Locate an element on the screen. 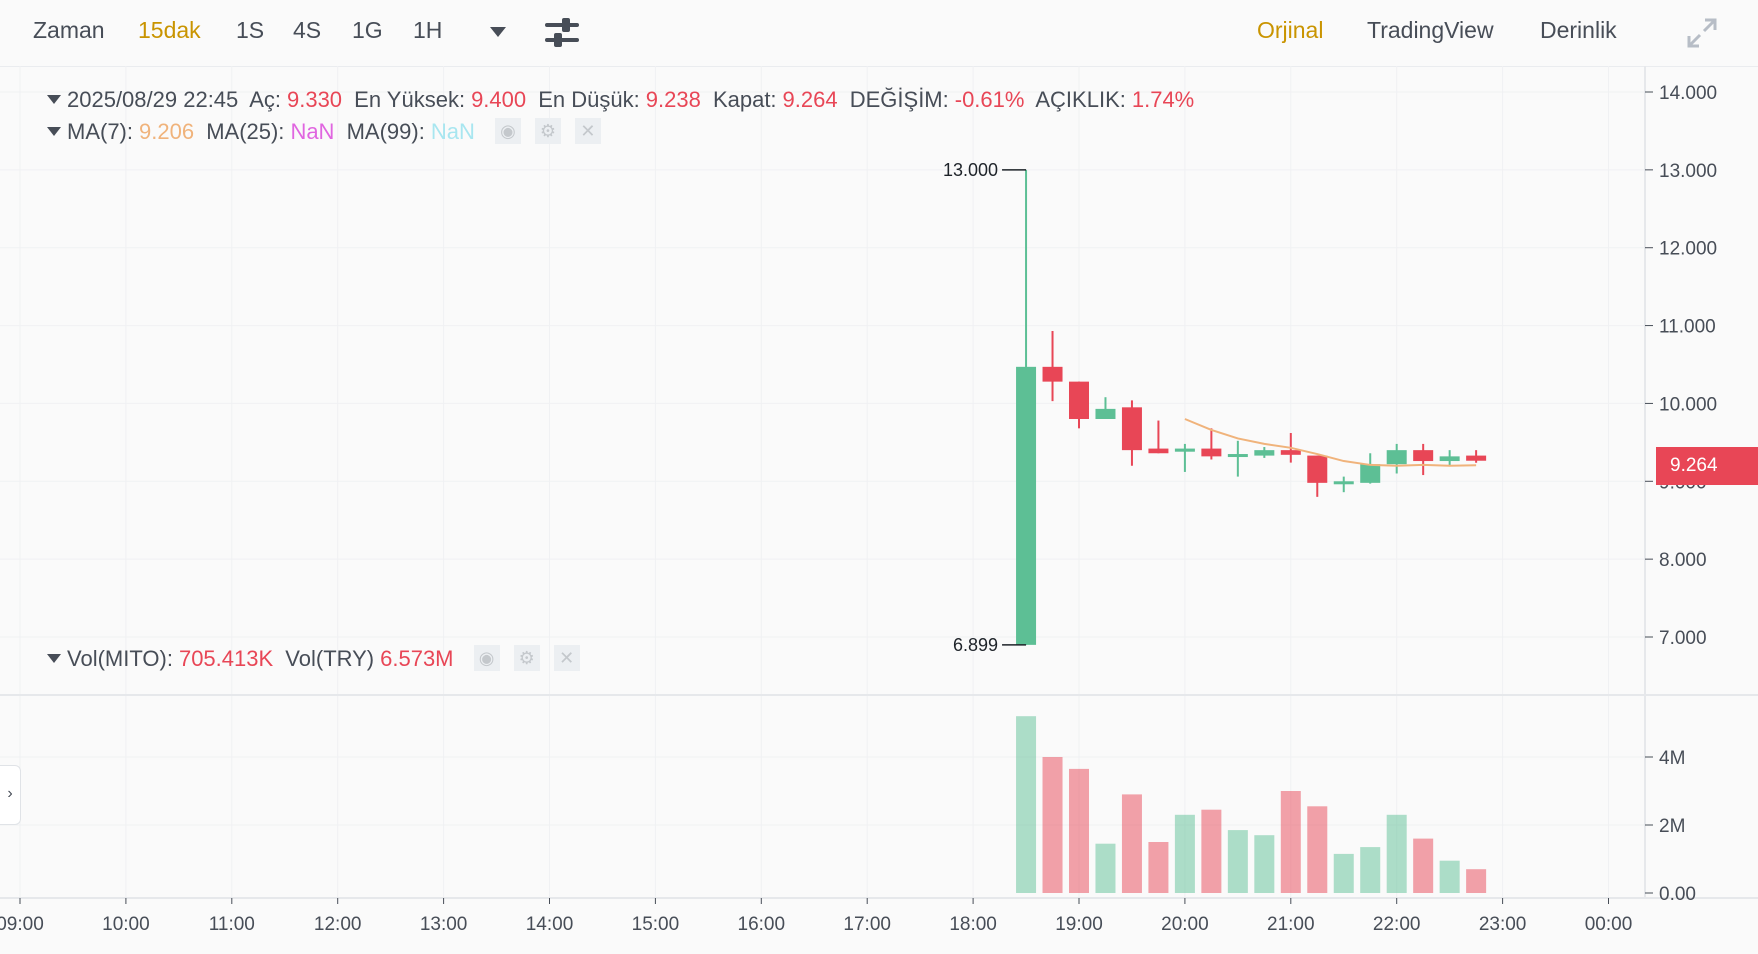 This screenshot has height=954, width=1758. time-tick-label: 20:00 is located at coordinates (1185, 924).